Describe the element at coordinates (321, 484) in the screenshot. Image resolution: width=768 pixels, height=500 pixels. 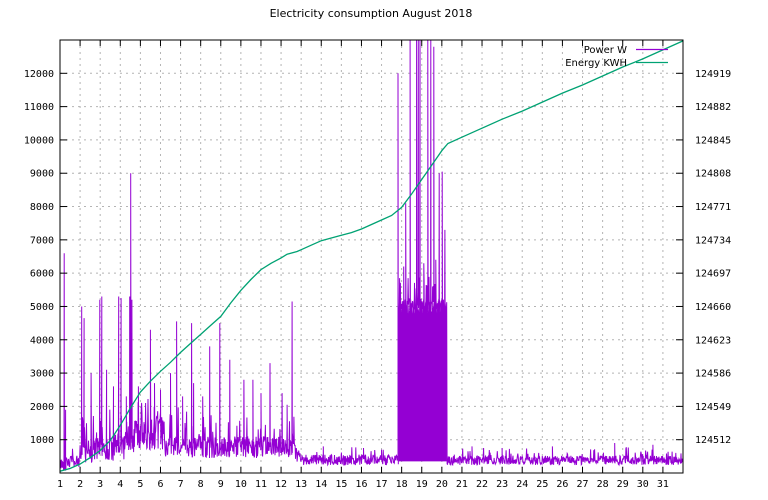
I see `x-tick-label: 14` at that location.